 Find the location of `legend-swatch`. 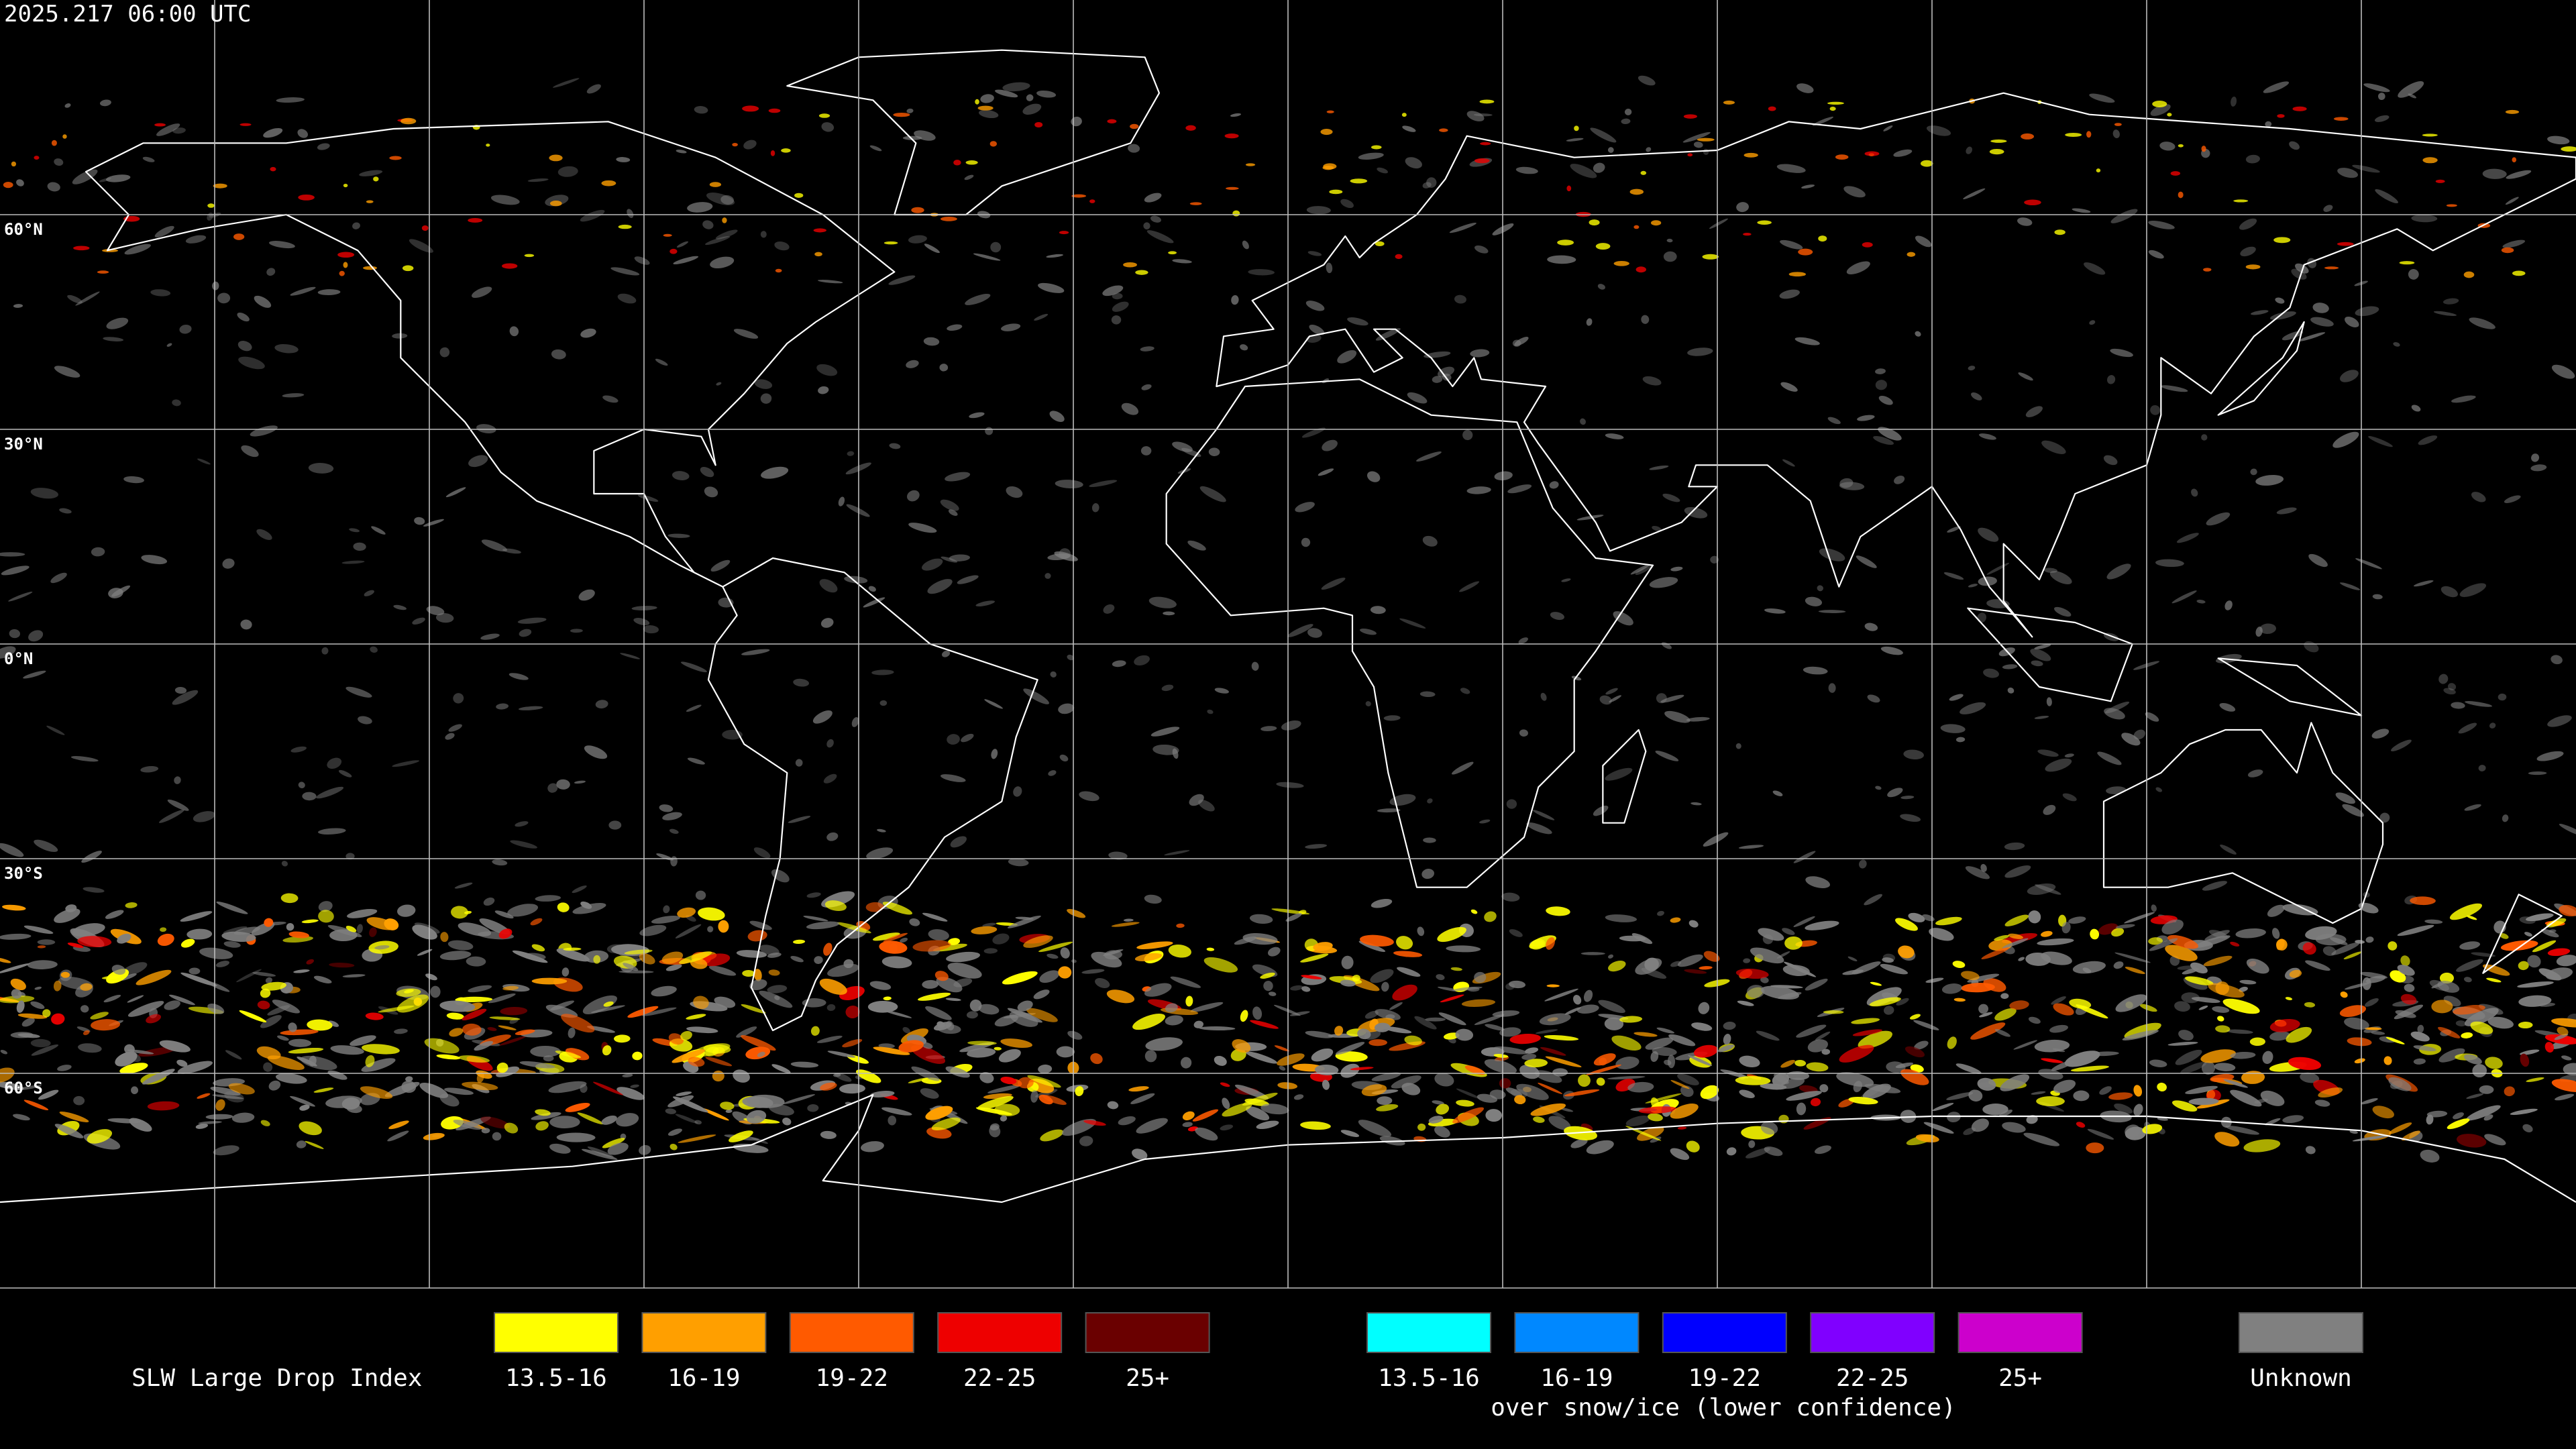

legend-swatch is located at coordinates (1147, 1332).